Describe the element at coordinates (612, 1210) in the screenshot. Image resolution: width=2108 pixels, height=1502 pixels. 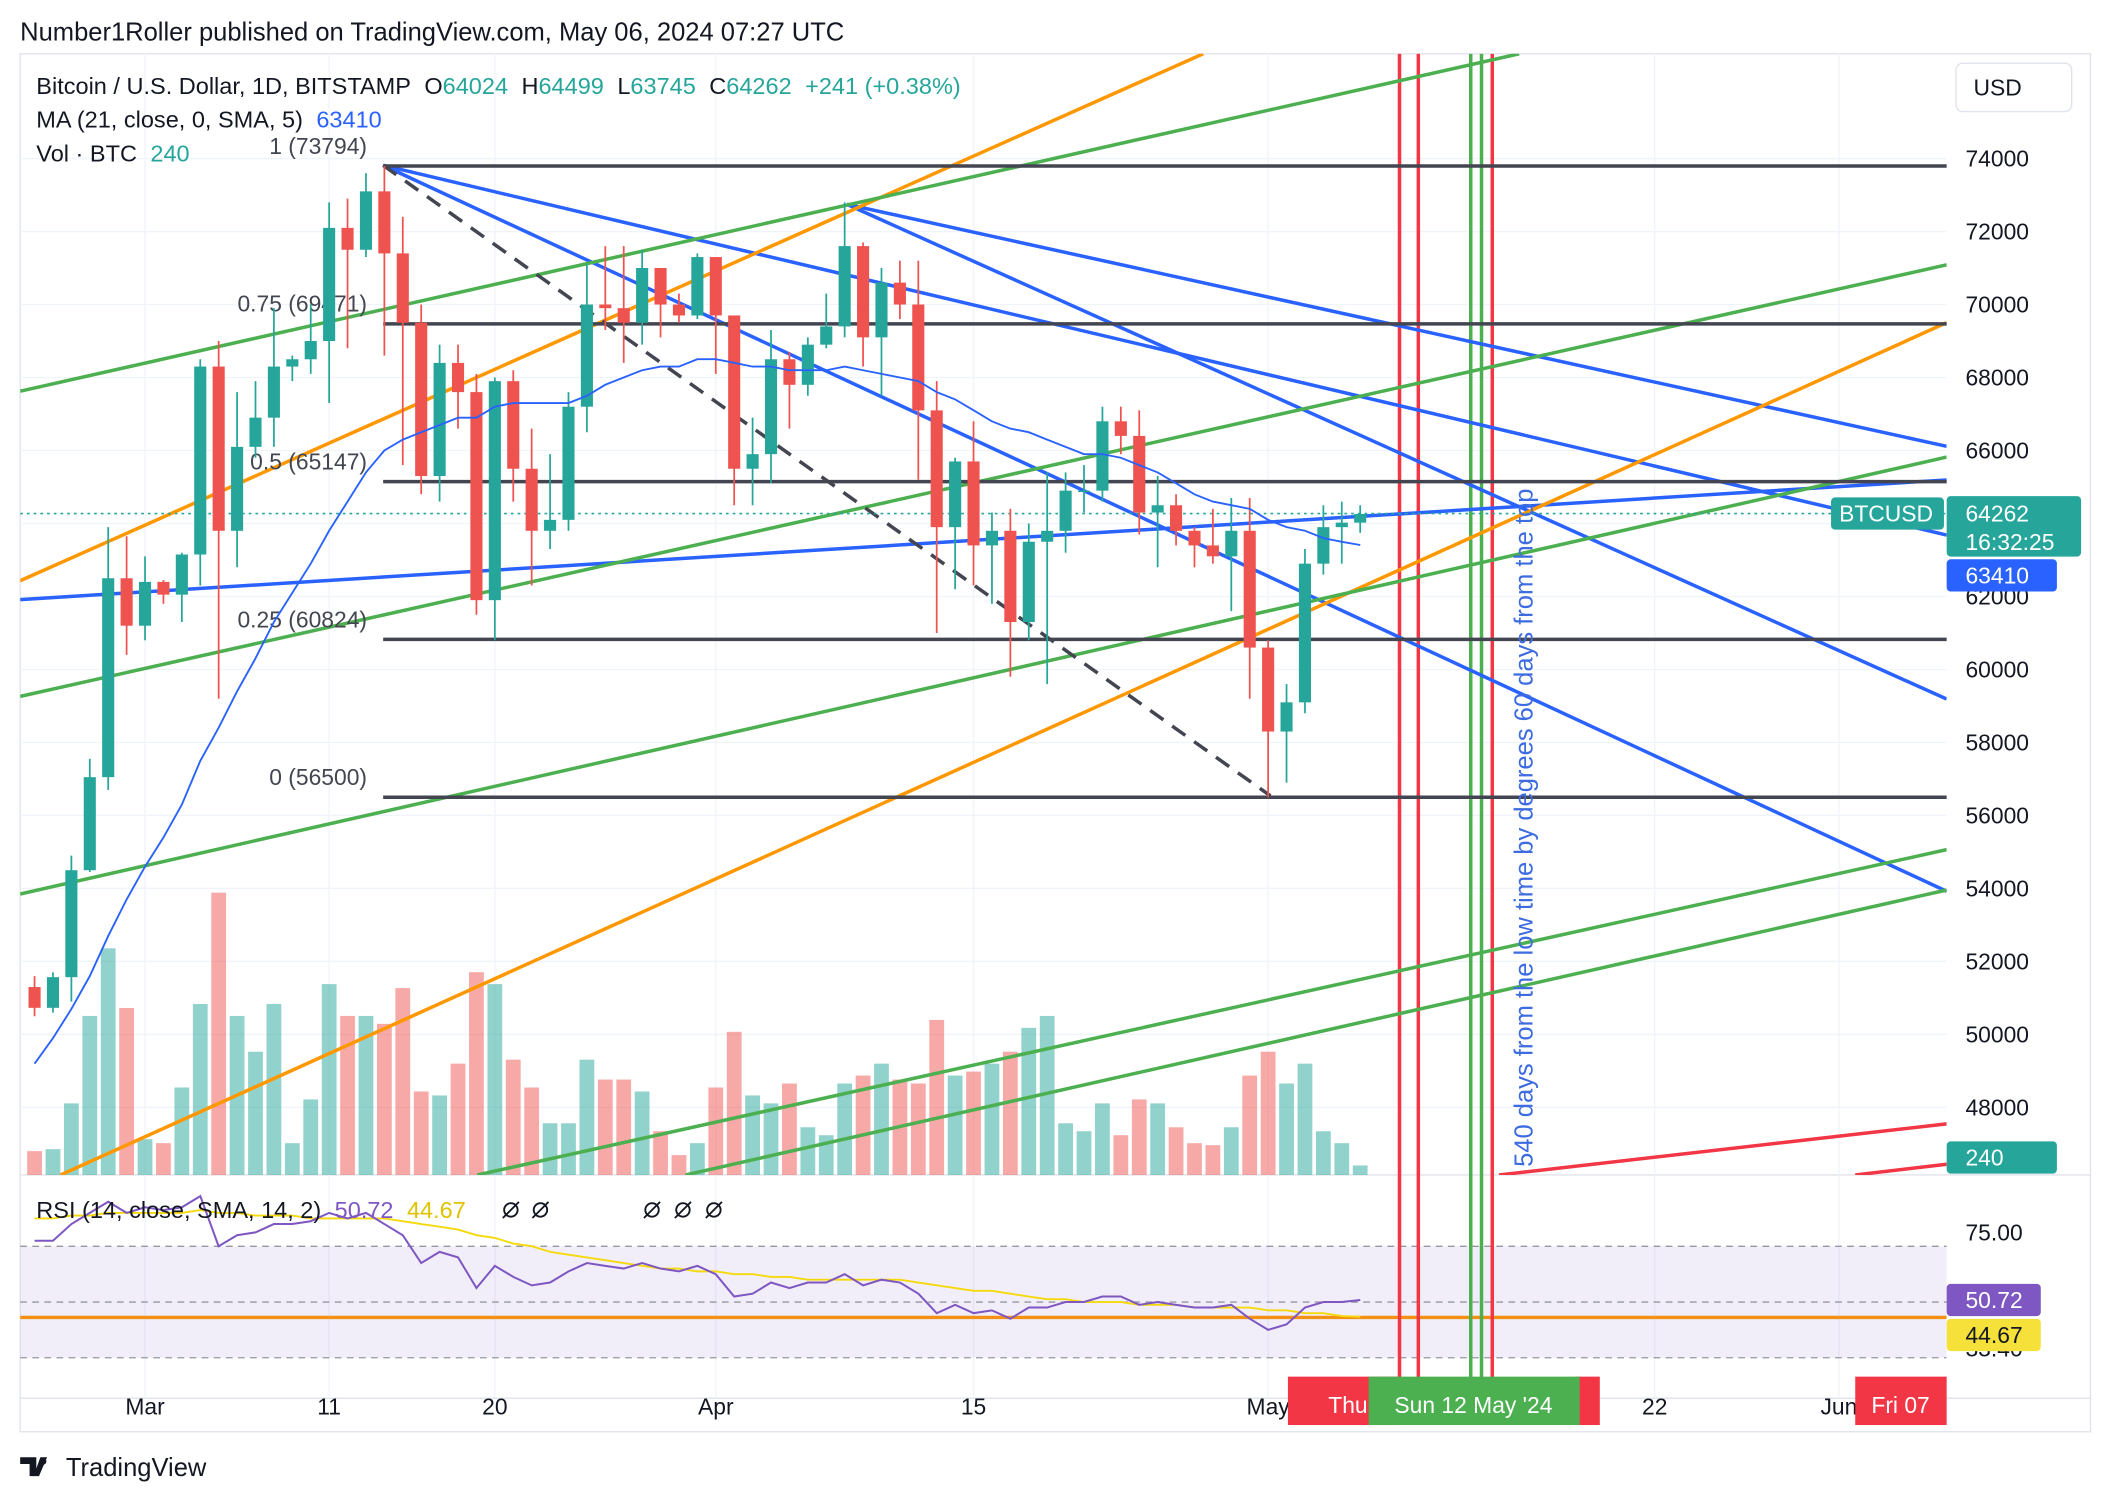
I see `hidden-icons` at that location.